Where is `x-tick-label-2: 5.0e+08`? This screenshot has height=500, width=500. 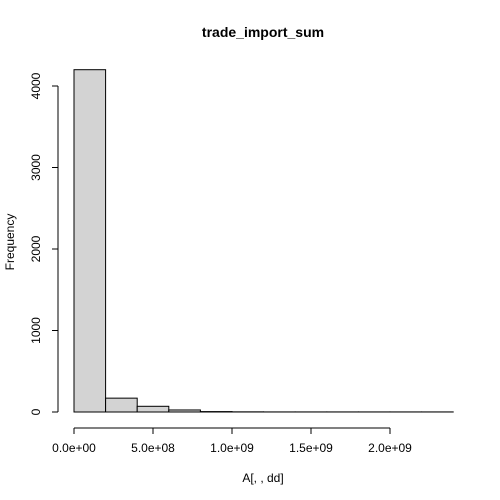 x-tick-label-2: 5.0e+08 is located at coordinates (153, 448).